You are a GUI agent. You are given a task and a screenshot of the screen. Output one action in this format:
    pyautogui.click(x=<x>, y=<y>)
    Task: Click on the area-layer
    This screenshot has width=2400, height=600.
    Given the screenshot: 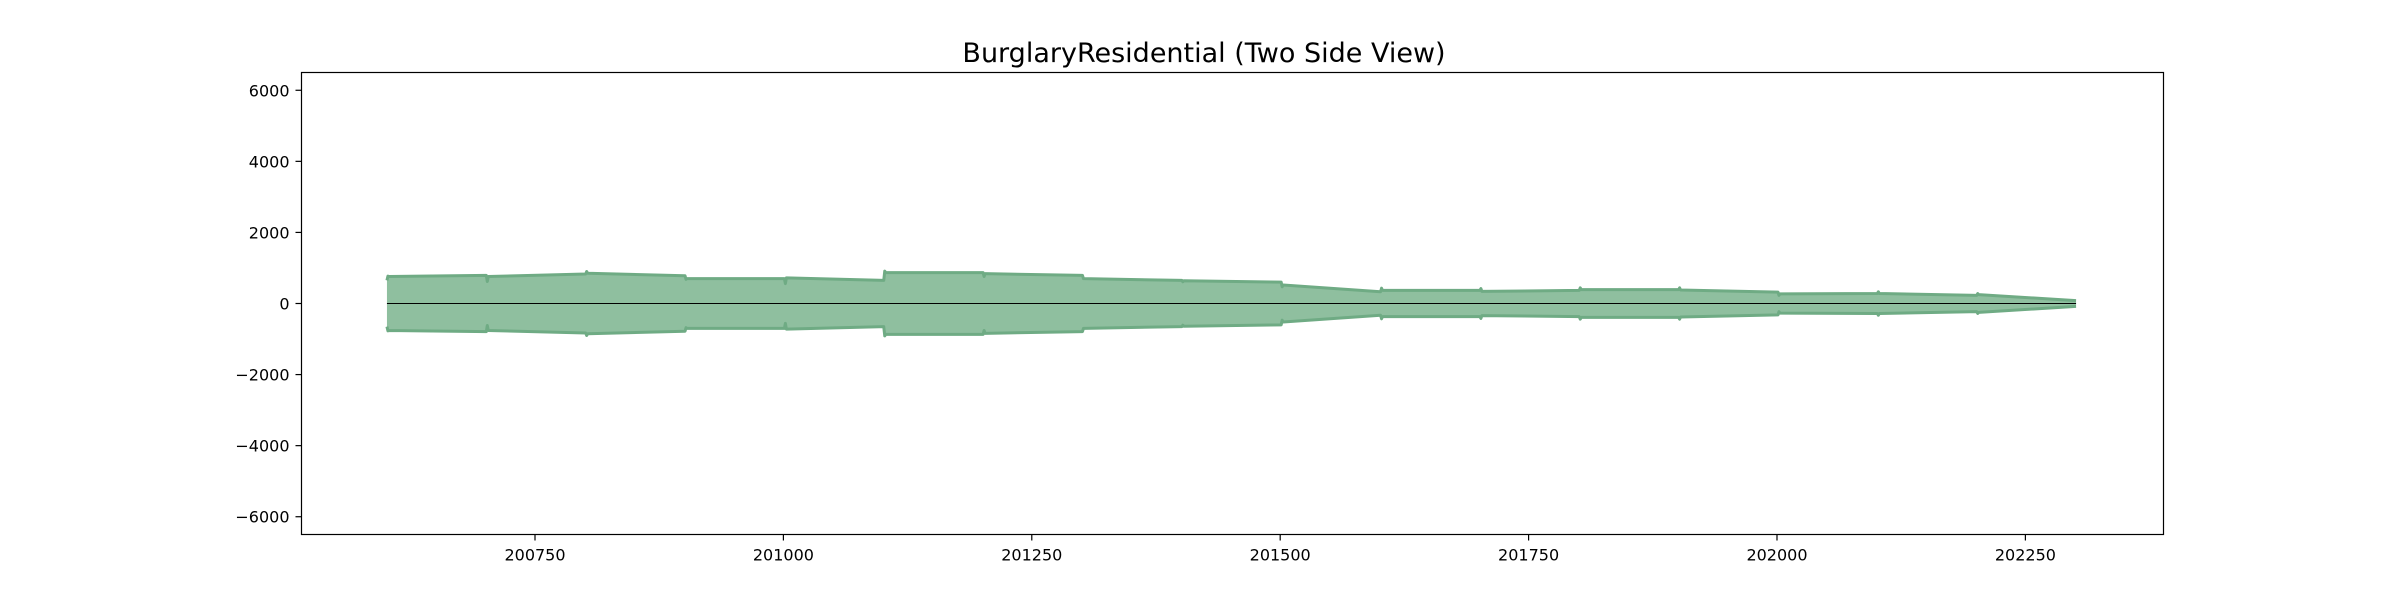 What is the action you would take?
    pyautogui.click(x=1231, y=303)
    